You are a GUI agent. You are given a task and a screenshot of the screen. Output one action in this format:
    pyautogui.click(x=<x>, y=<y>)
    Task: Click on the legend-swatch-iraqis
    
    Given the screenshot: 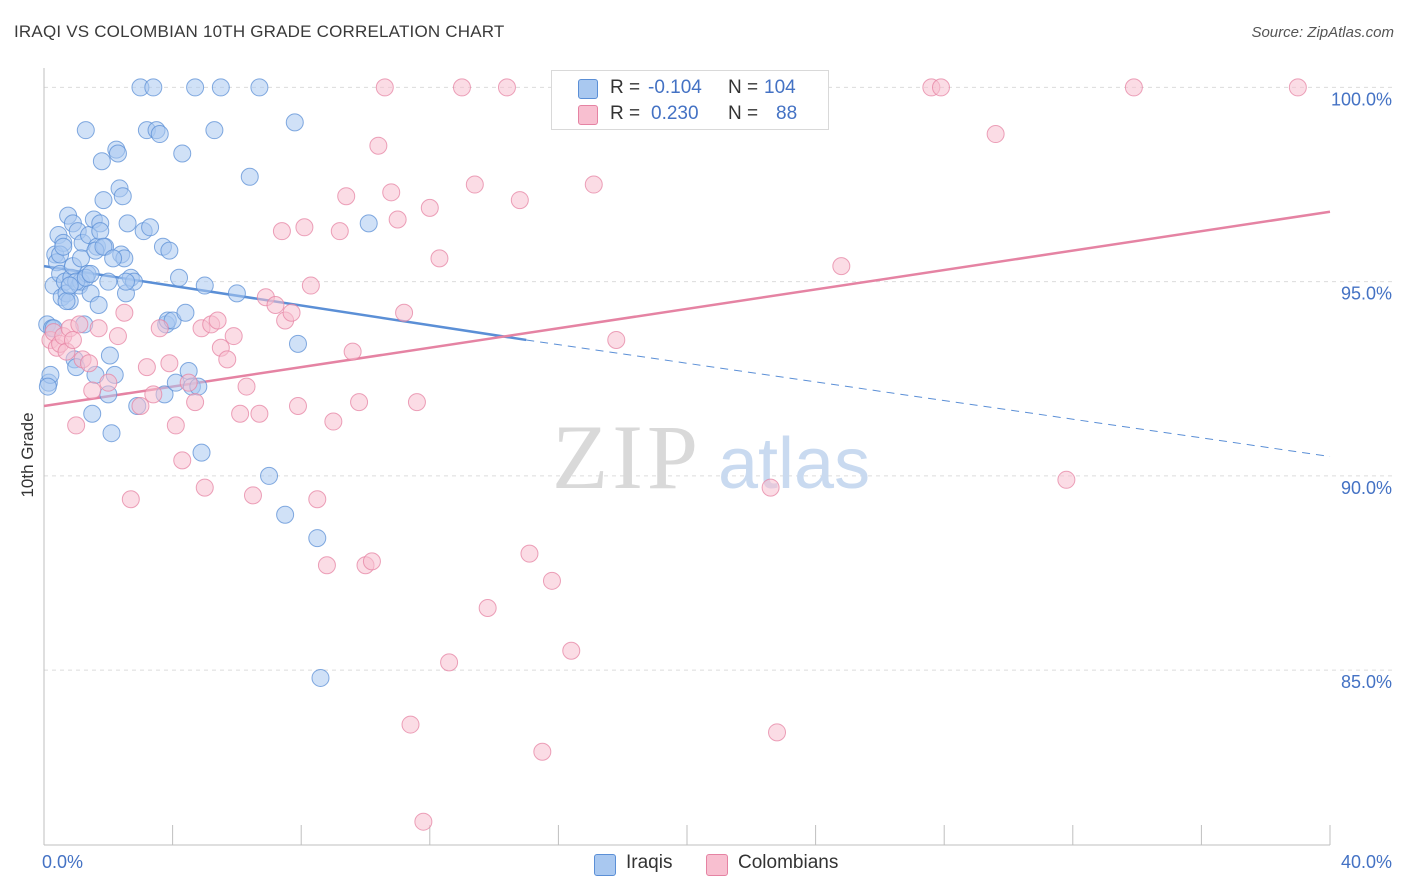 What is the action you would take?
    pyautogui.click(x=588, y=89)
    